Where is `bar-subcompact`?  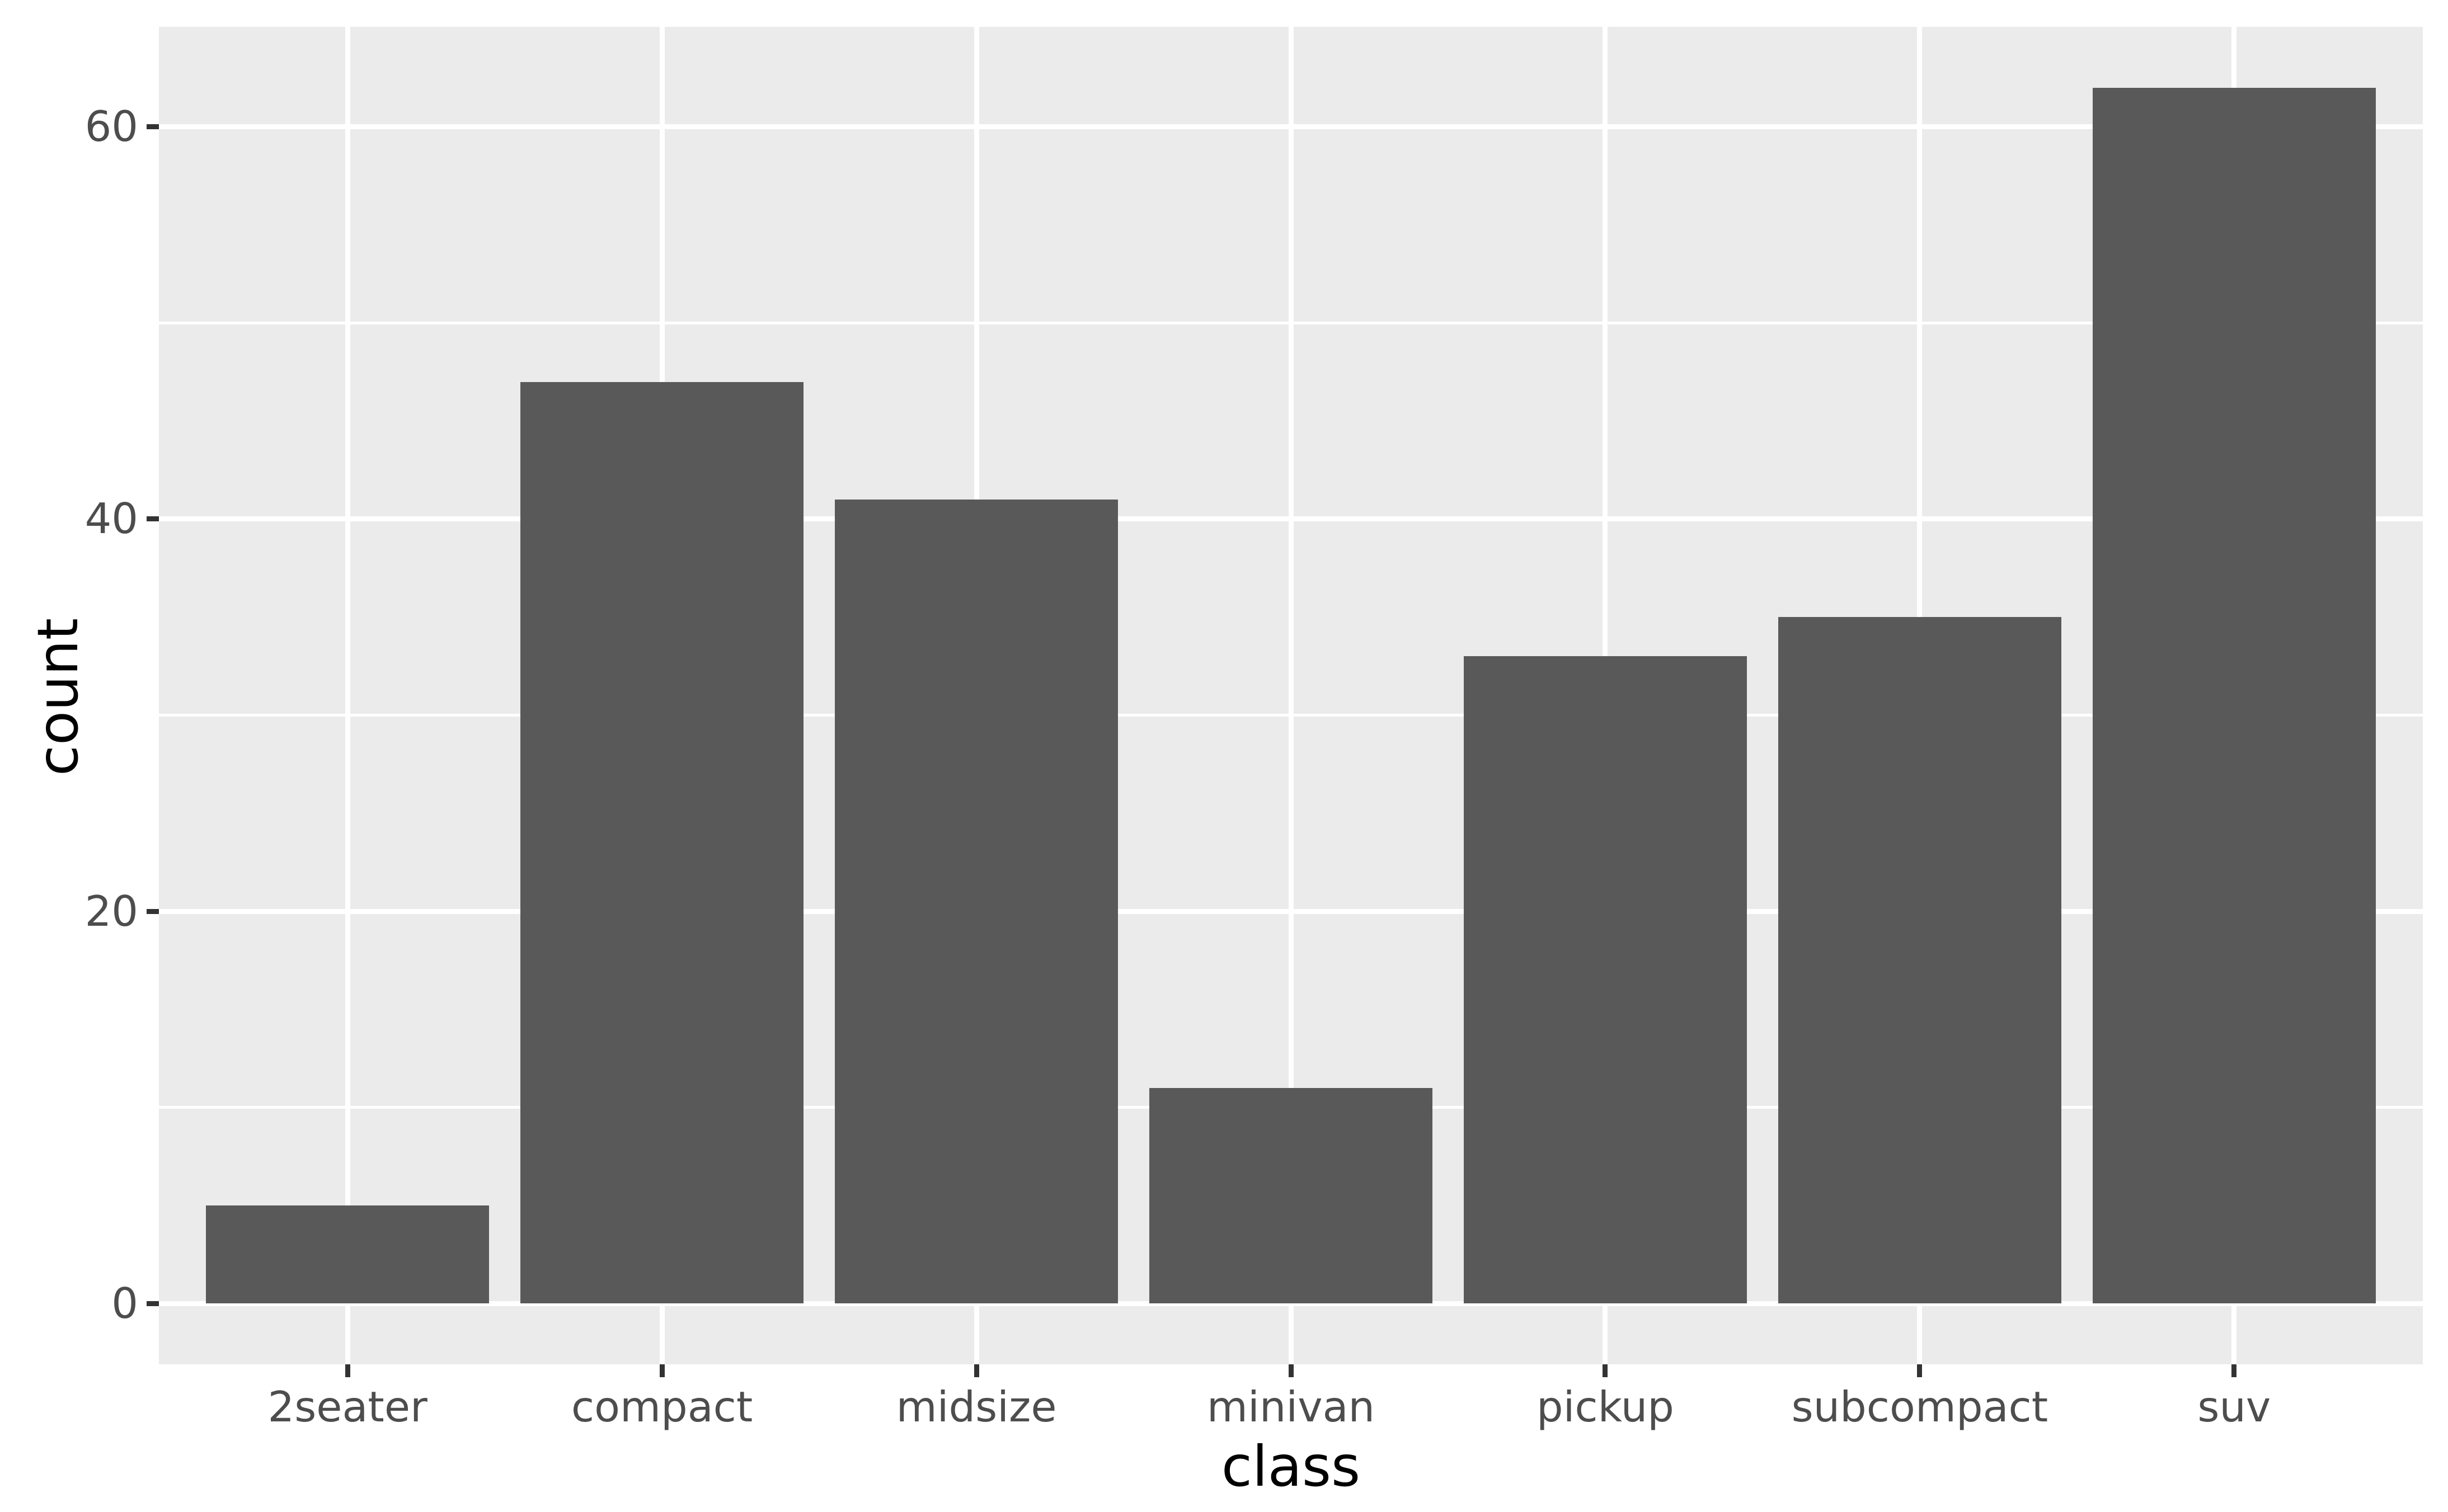
bar-subcompact is located at coordinates (1919, 961).